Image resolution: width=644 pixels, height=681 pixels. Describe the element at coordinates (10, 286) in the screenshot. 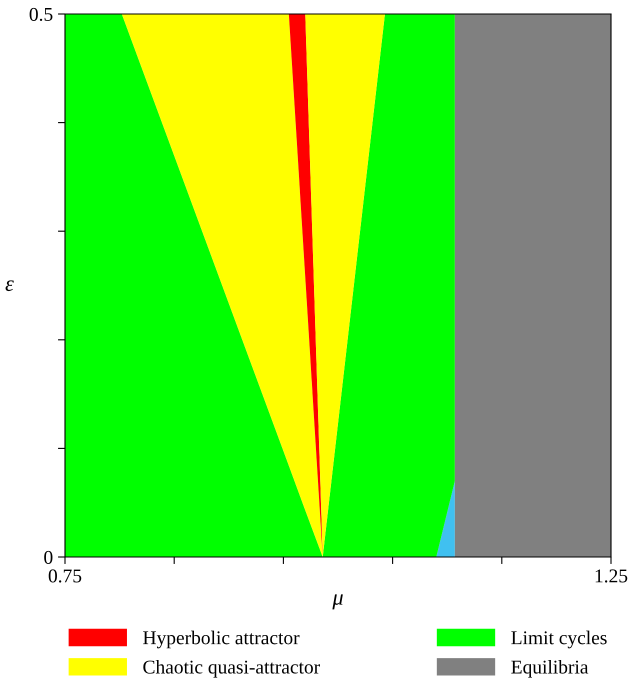

I see `y-axis-title: ε` at that location.